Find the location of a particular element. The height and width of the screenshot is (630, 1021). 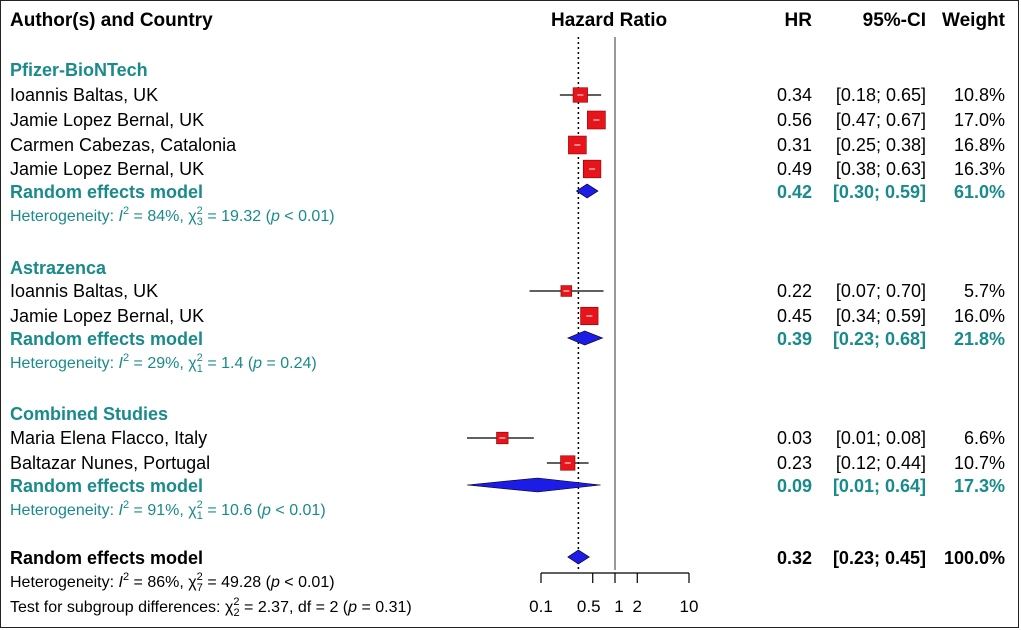

study-label: Carmen Cabezas, Catalonia is located at coordinates (123, 145).